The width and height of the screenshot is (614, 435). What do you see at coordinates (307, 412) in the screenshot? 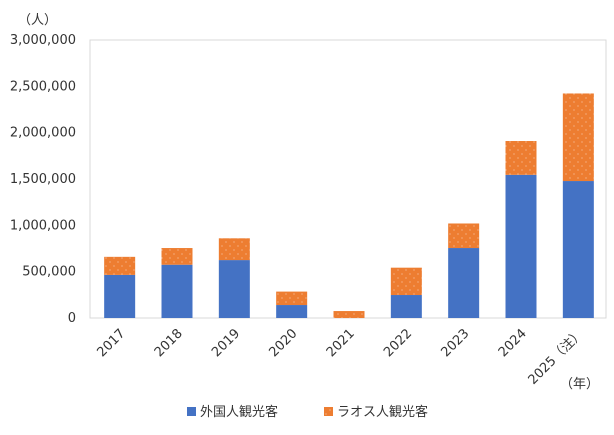
I see `legend: 外国人観光客 ラオス人観光客` at bounding box center [307, 412].